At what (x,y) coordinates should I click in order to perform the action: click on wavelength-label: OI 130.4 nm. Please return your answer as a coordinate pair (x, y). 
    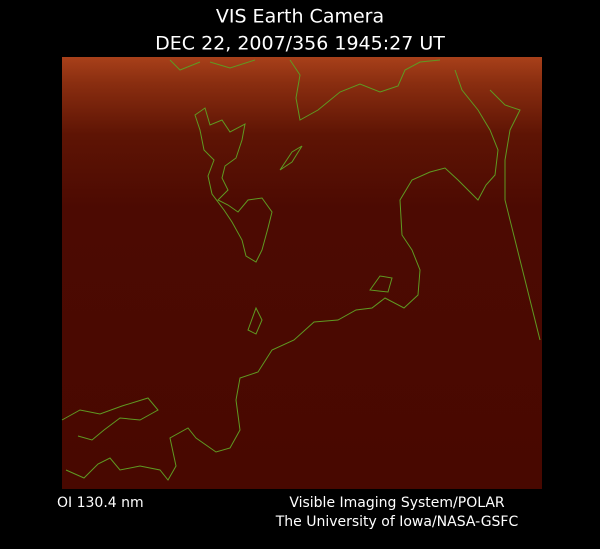
    Looking at the image, I should click on (100, 503).